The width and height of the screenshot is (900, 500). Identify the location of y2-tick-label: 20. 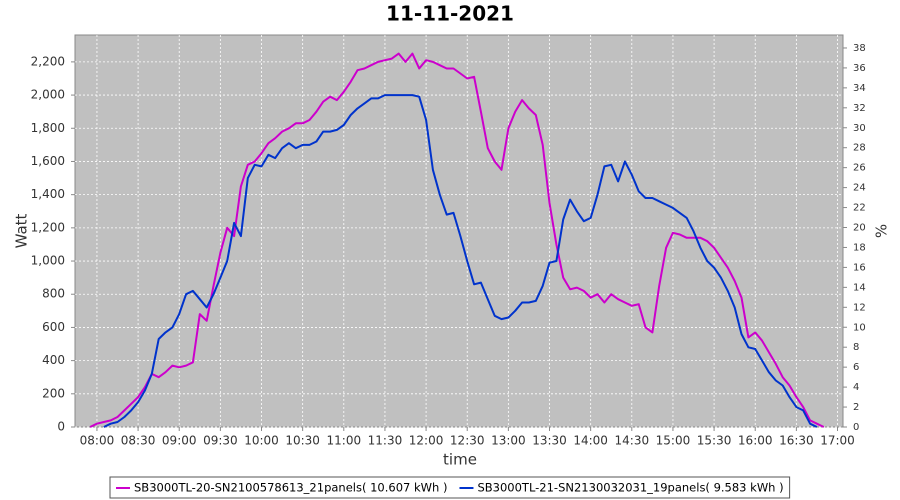
(859, 228).